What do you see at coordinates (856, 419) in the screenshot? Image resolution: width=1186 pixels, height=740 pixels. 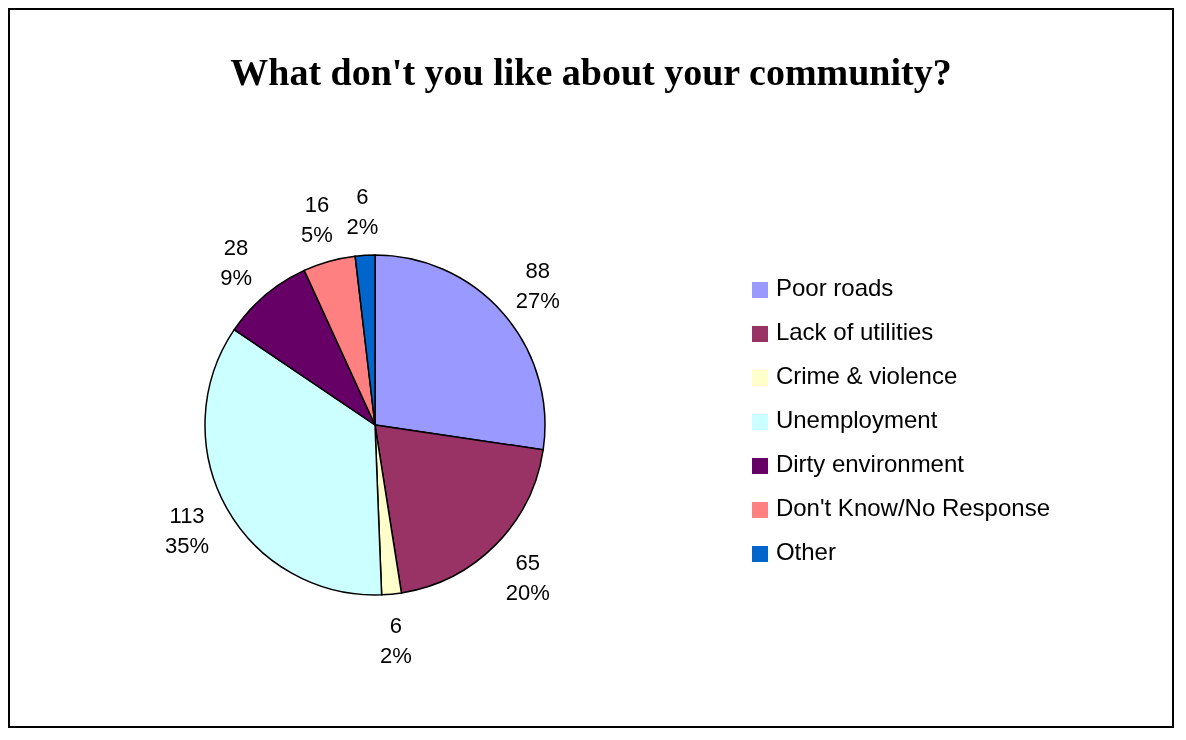 I see `legend-label: Unemployment` at bounding box center [856, 419].